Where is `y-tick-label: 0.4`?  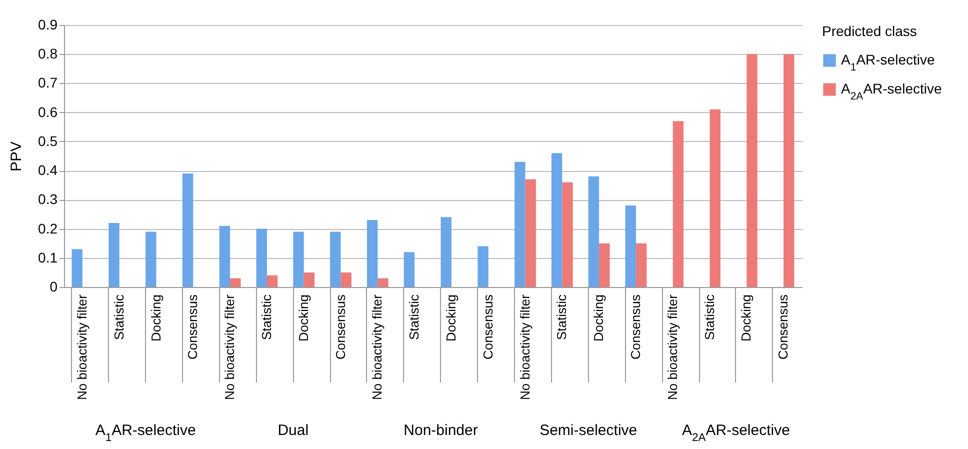 y-tick-label: 0.4 is located at coordinates (48, 170).